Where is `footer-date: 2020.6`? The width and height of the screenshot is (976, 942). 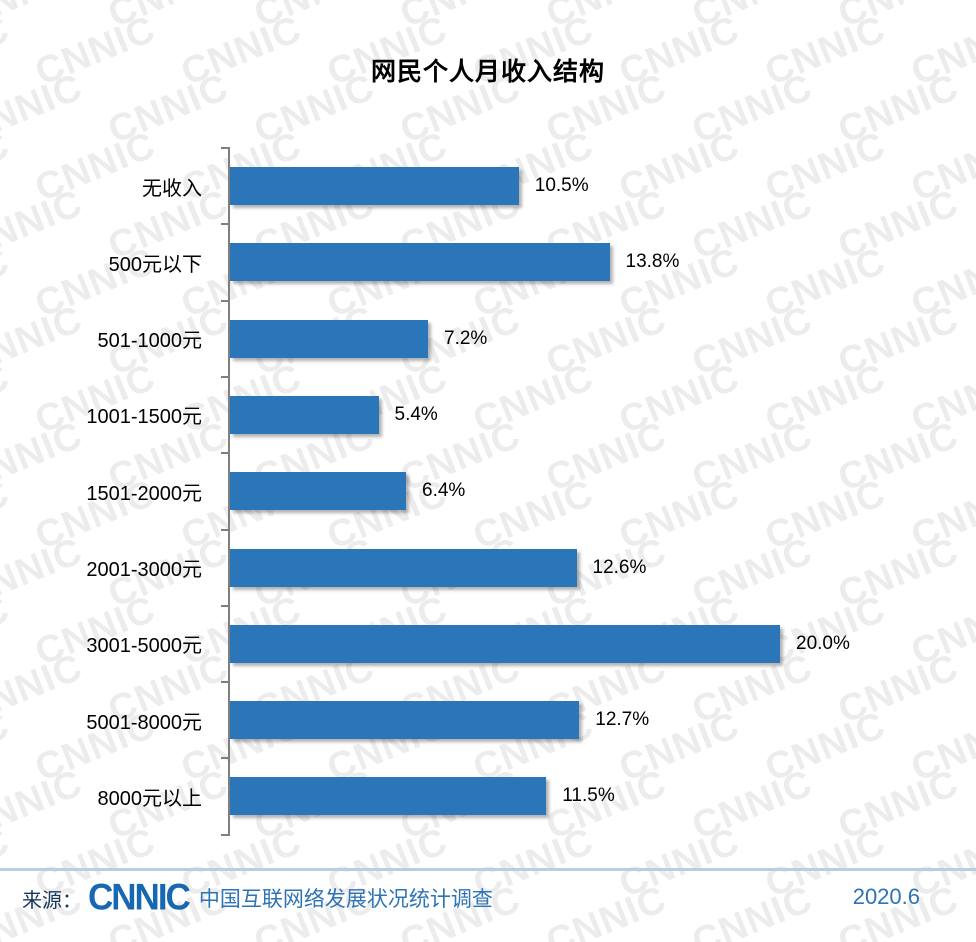 footer-date: 2020.6 is located at coordinates (886, 896).